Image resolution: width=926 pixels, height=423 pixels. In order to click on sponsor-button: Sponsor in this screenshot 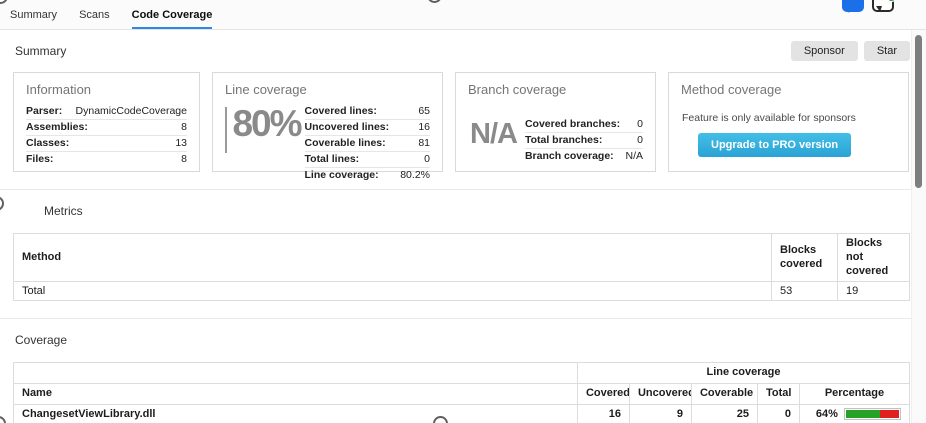, I will do `click(824, 51)`.